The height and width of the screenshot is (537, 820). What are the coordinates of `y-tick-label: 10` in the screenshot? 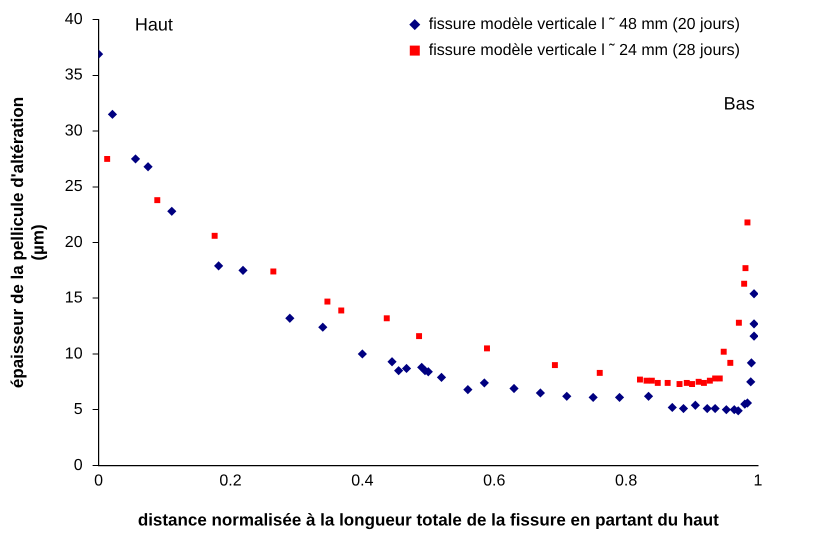 It's located at (73, 353).